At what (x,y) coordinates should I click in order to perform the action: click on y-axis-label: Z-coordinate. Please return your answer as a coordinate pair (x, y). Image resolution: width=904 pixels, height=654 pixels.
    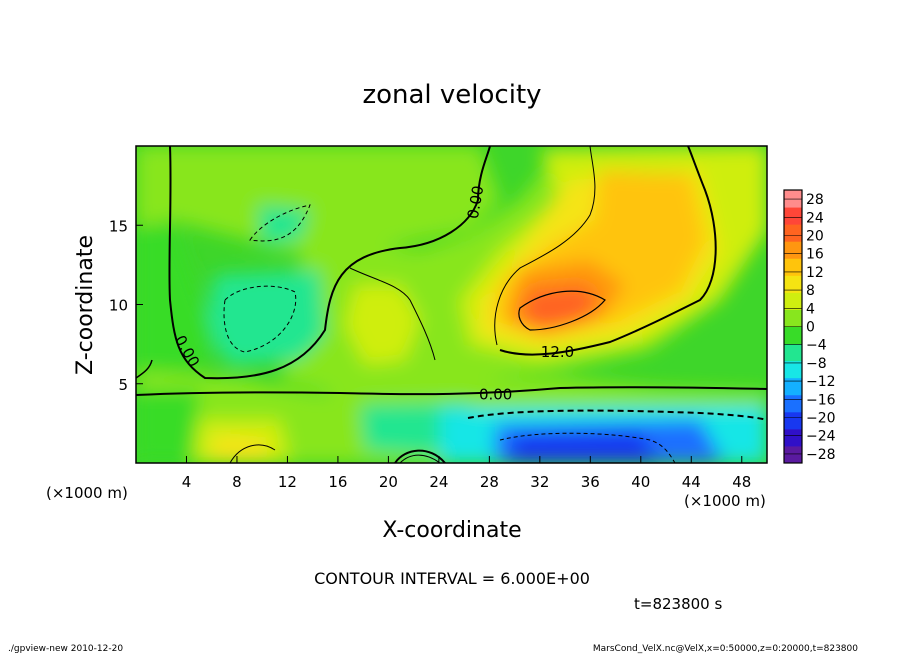
    Looking at the image, I should click on (85, 305).